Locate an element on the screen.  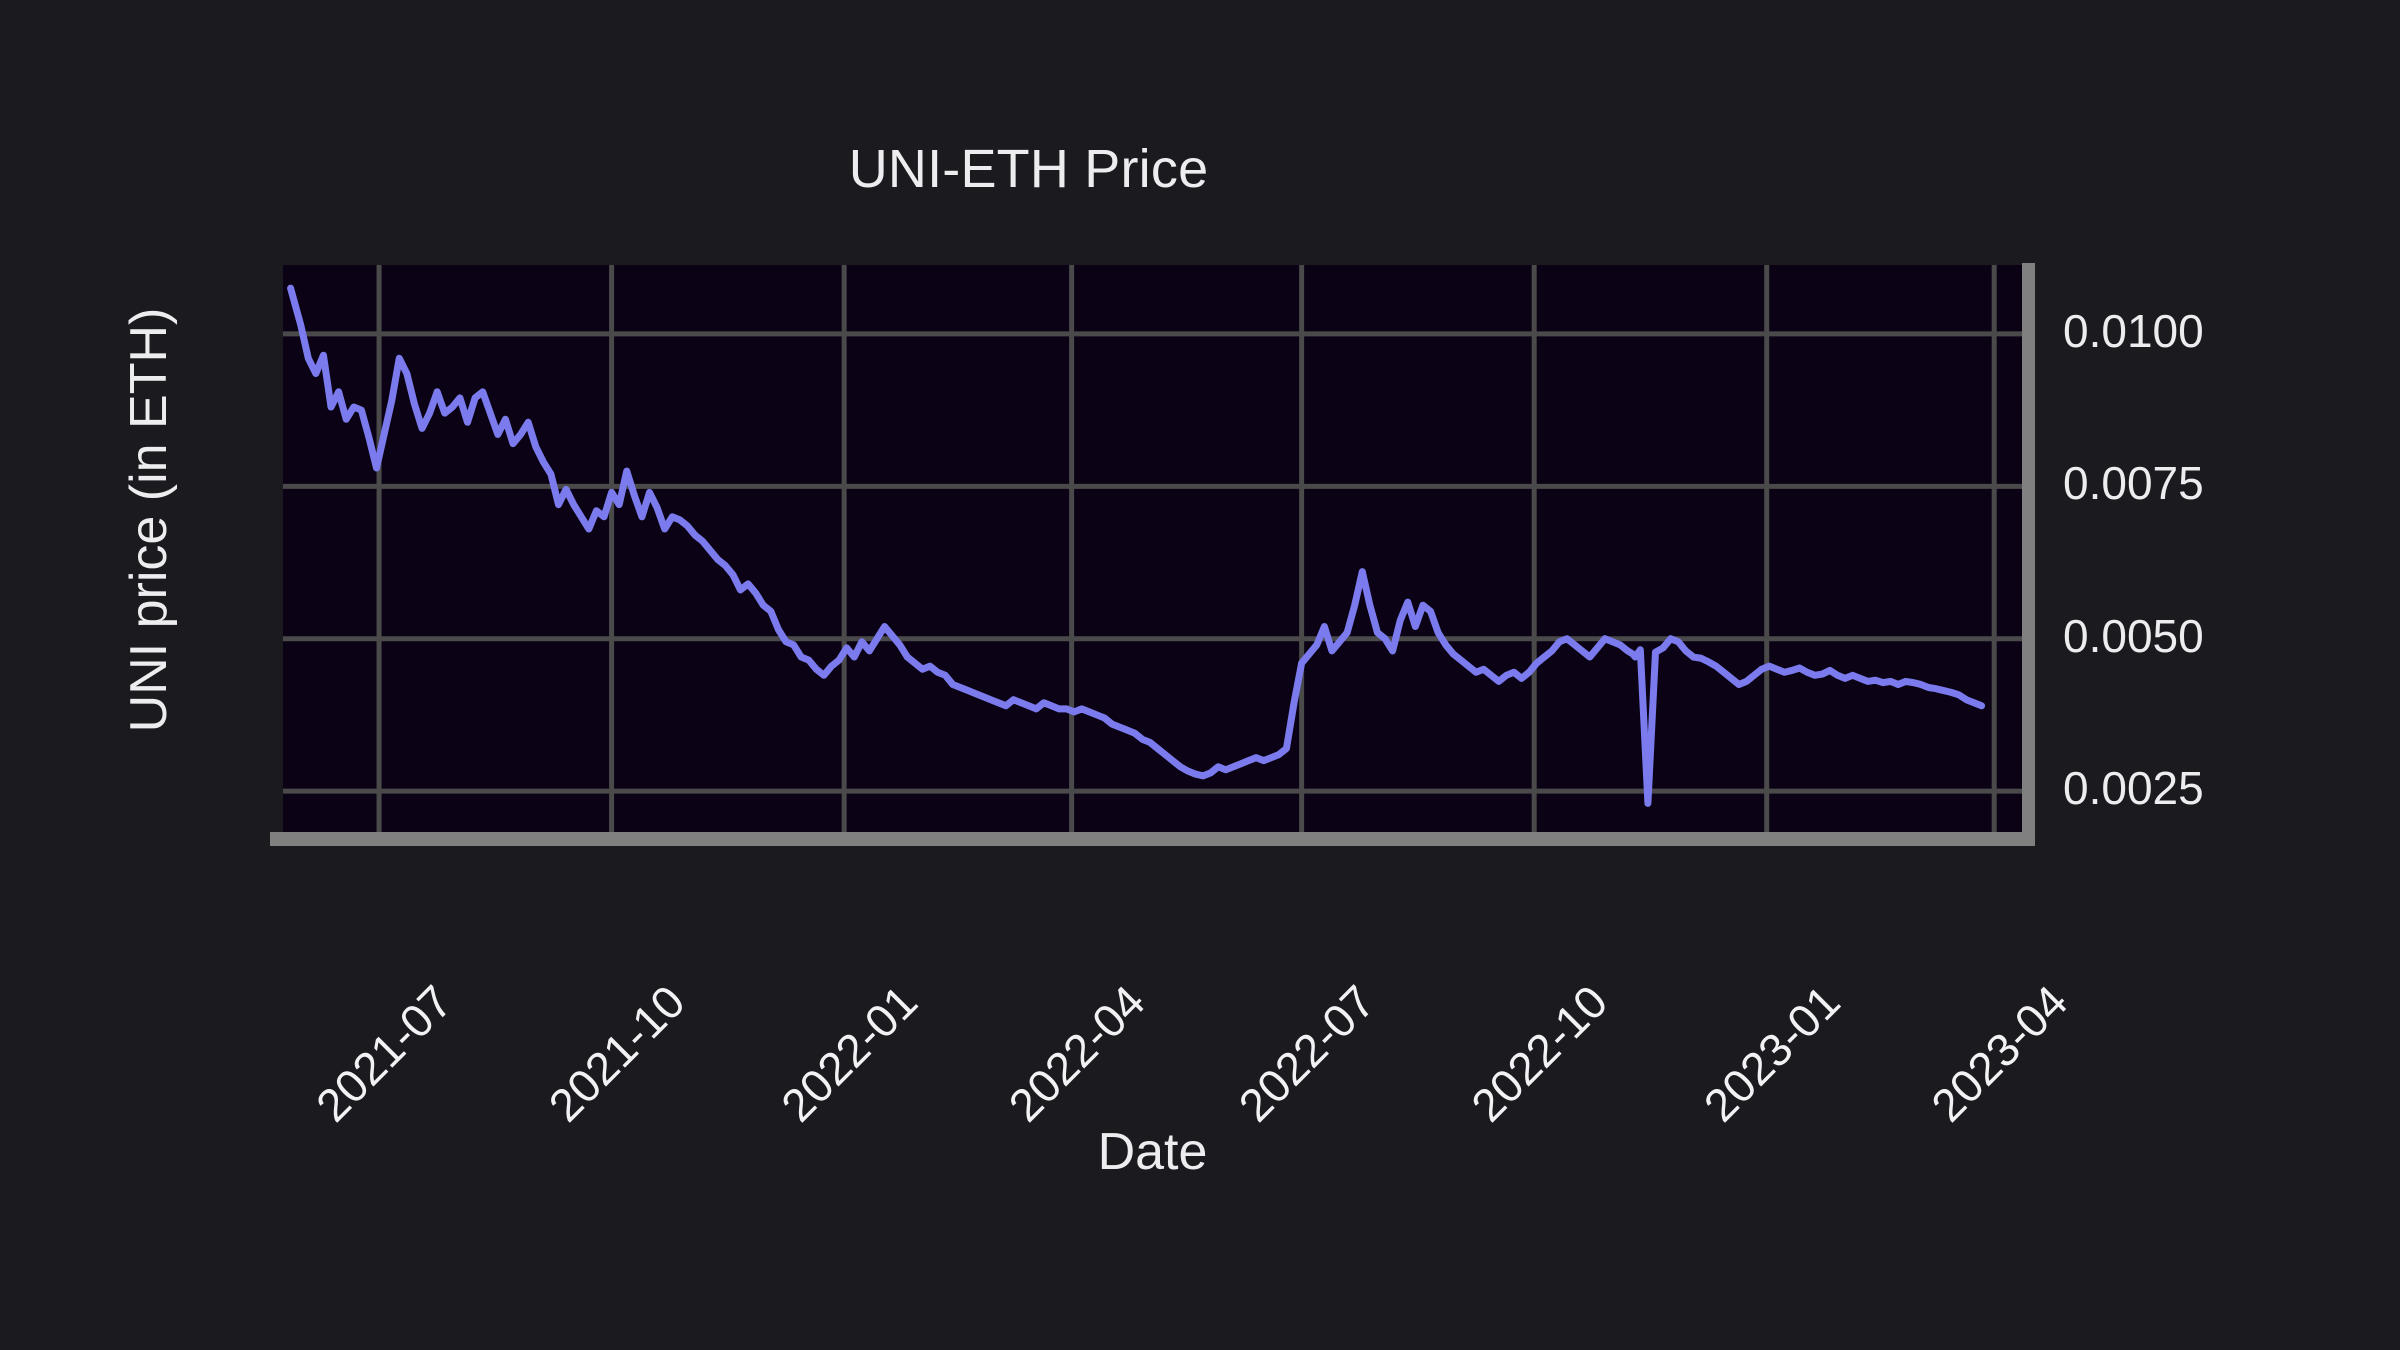
y-tick-label: 0.0075 is located at coordinates (2133, 483).